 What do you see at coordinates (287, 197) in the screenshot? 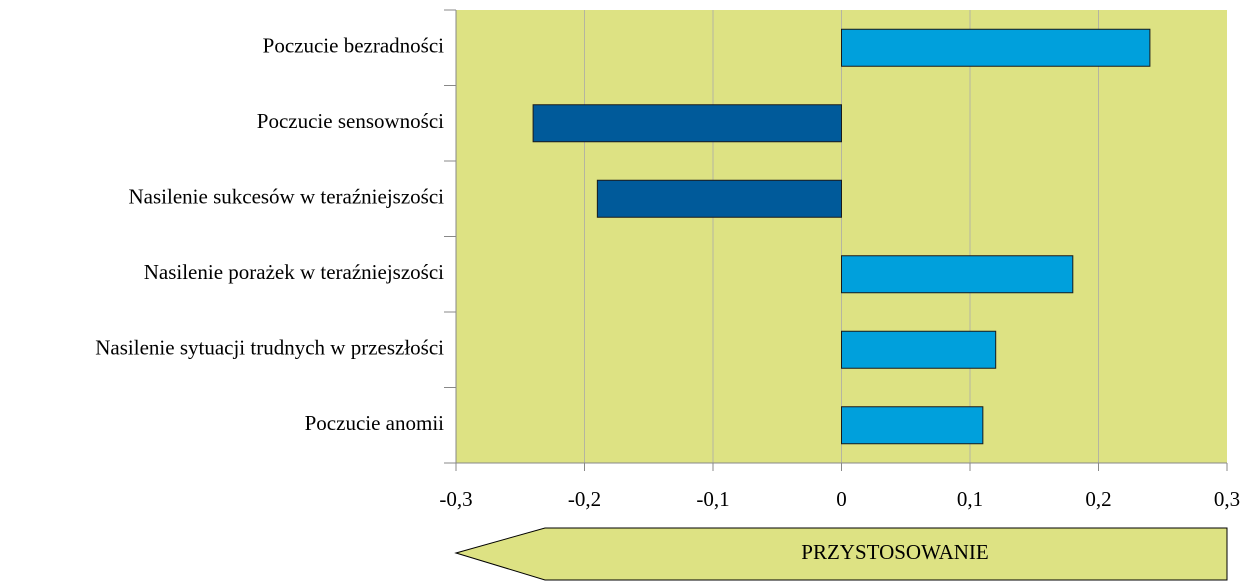
I see `y-tick-label: Nasilenie sukcesów w teraźniejszości` at bounding box center [287, 197].